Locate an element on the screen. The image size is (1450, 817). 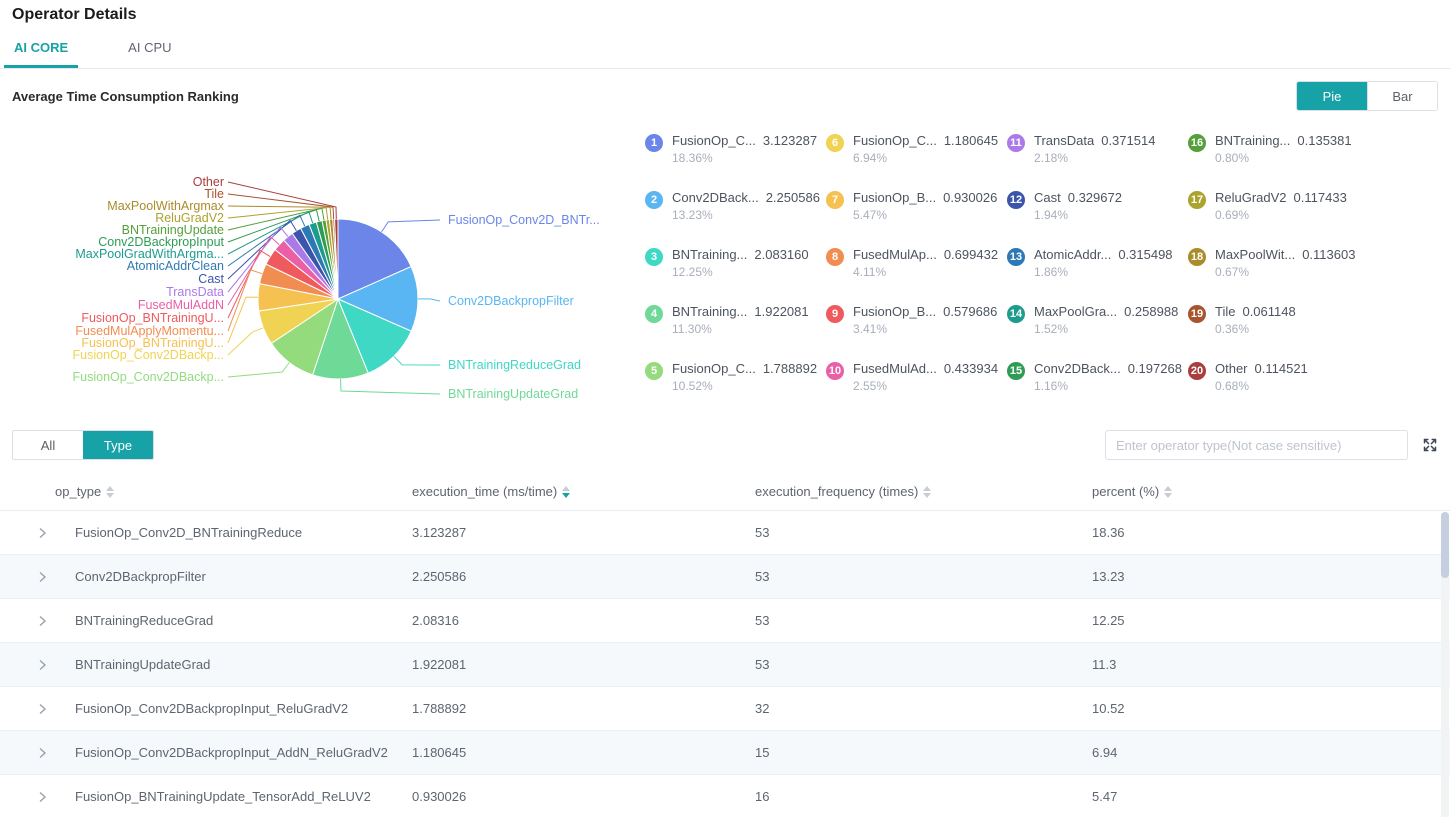
table-row: BNTrainingUpdateGrad 1.922081 53 11.3 is located at coordinates (725, 665).